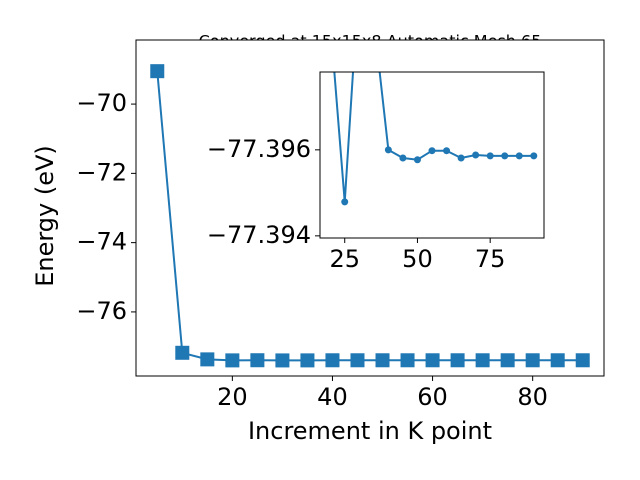 This screenshot has height=480, width=640. I want to click on y-tick-label: −77.396, so click(259, 149).